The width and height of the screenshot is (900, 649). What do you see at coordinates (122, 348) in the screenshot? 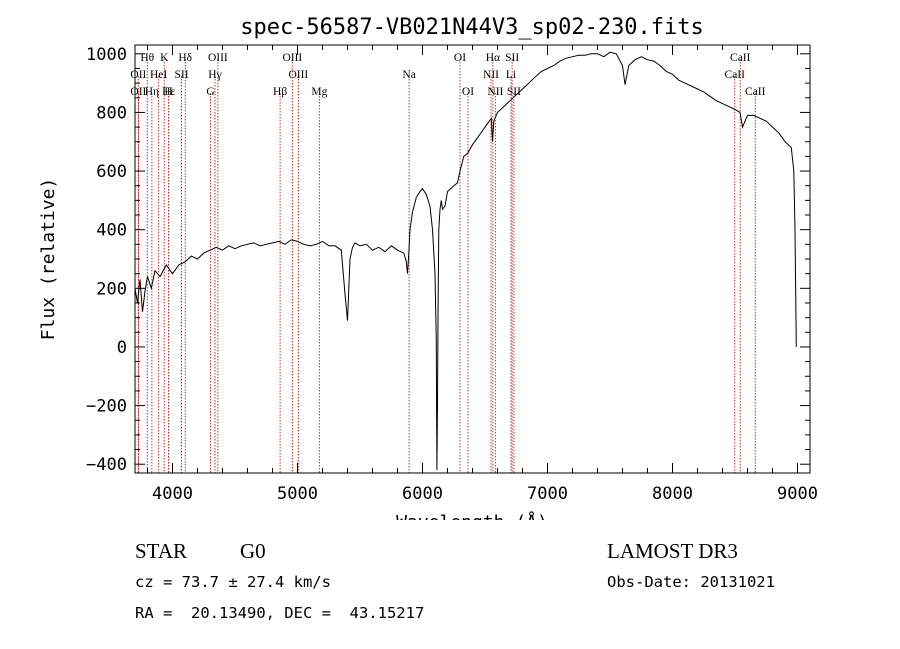
I see `y-tick-label-2: 0` at bounding box center [122, 348].